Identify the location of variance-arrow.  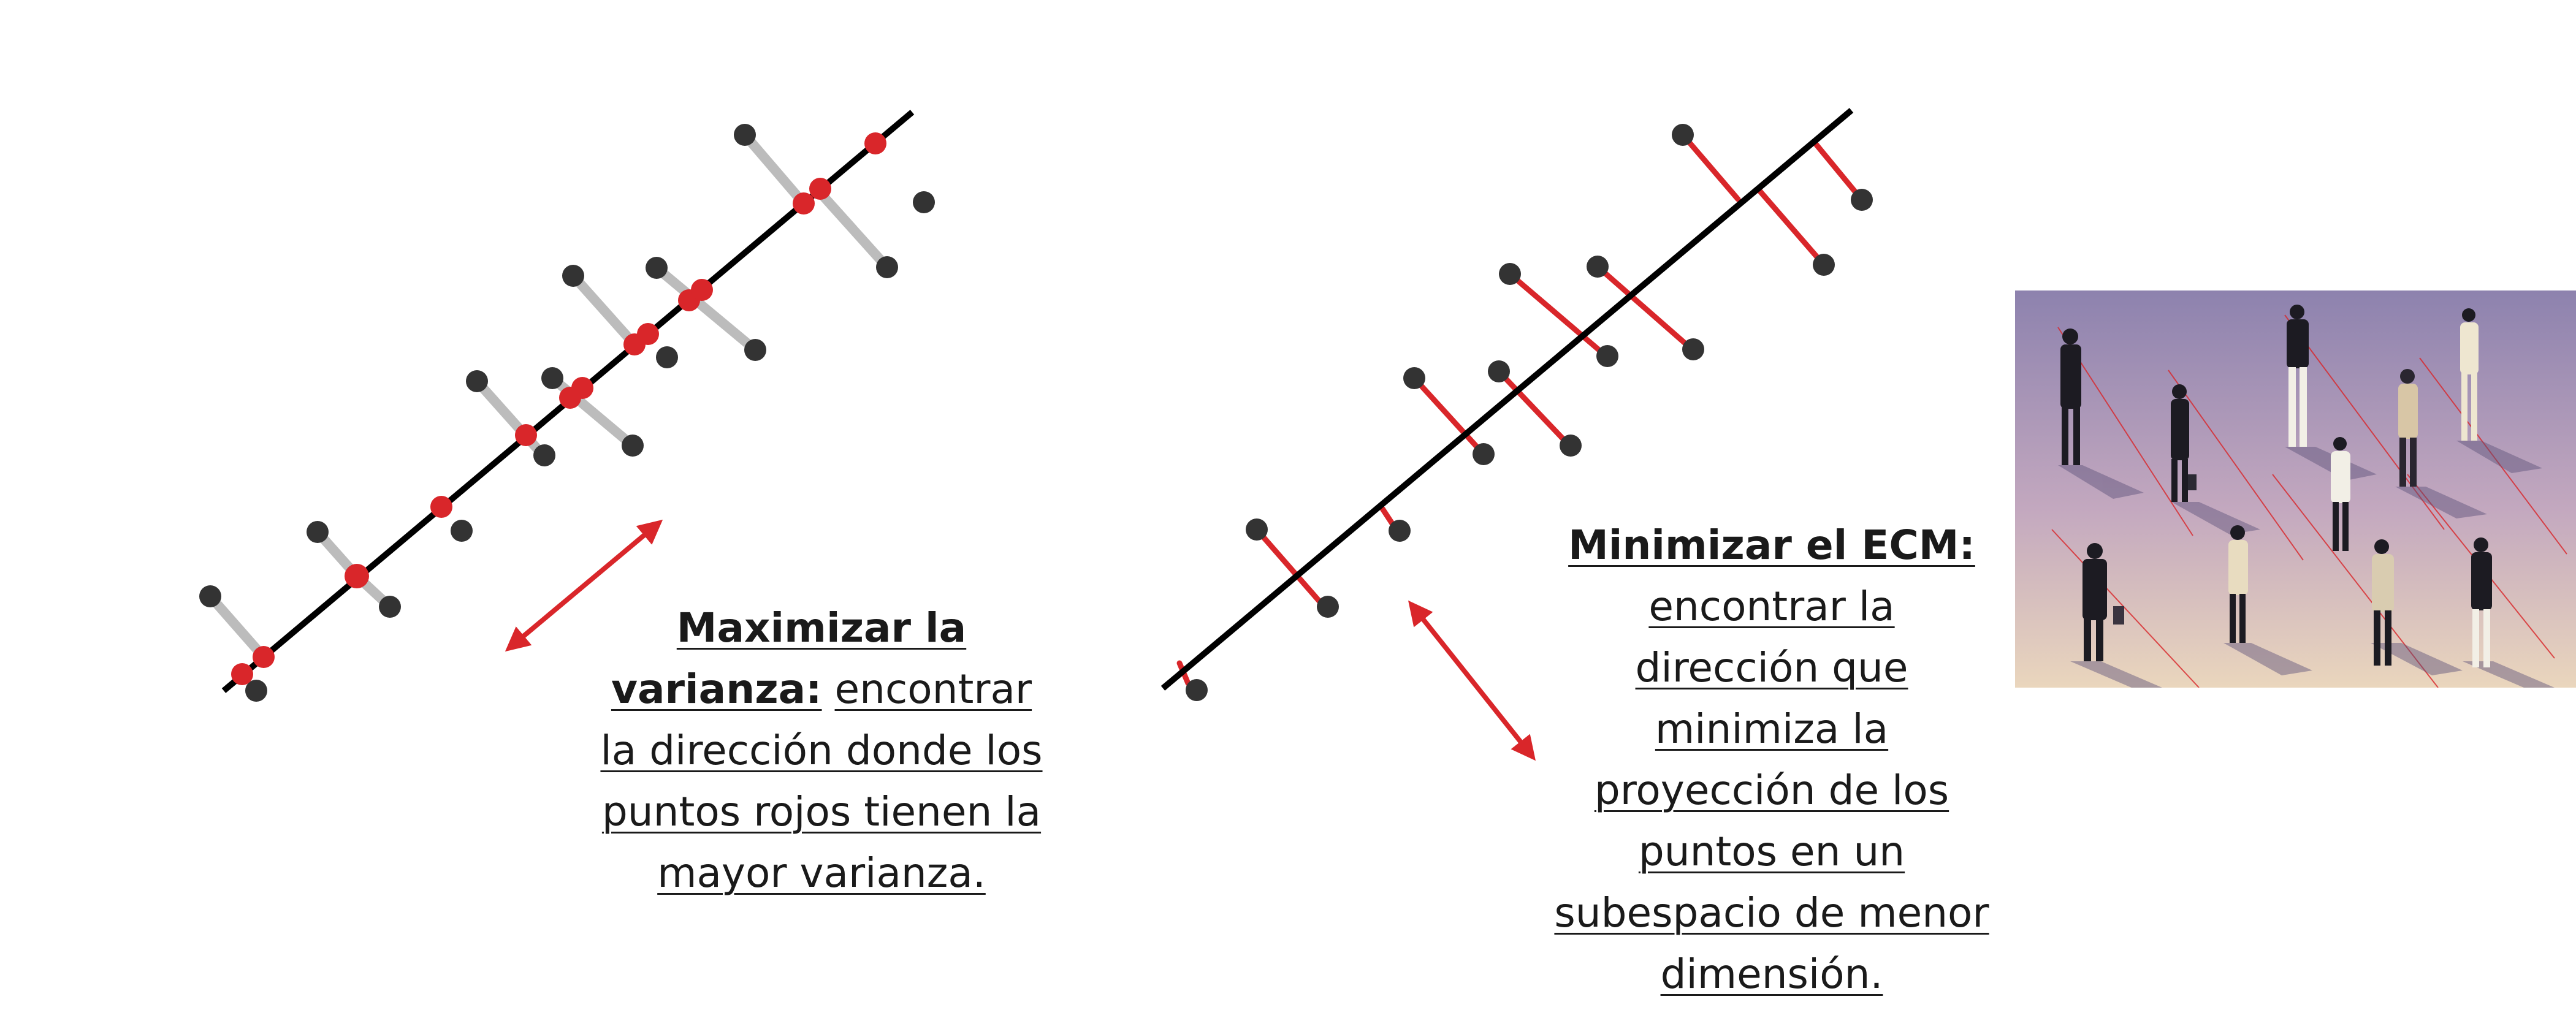
(584, 585).